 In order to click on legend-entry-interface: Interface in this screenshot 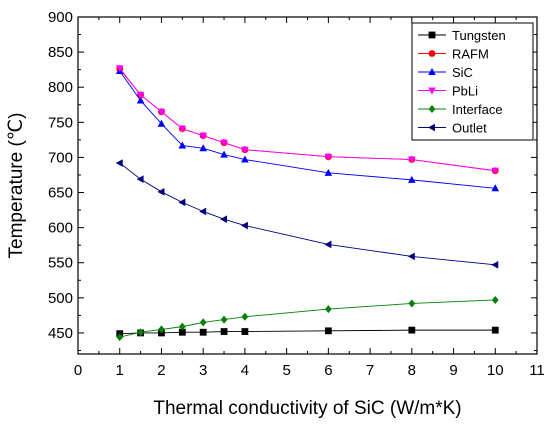, I will do `click(460, 109)`.